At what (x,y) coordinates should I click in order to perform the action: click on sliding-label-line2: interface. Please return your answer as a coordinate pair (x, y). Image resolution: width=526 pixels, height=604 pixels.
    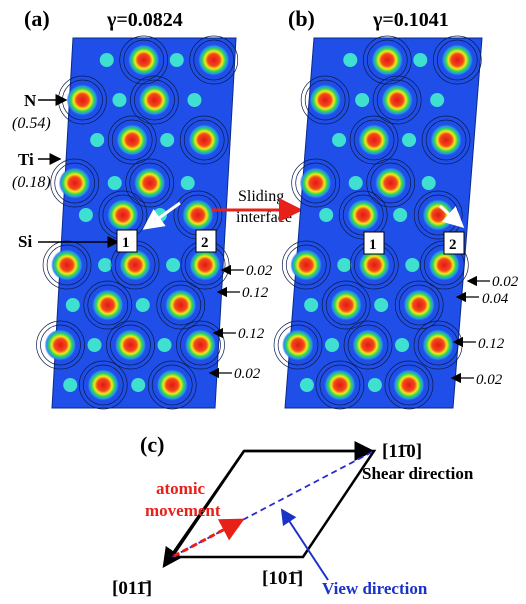
    Looking at the image, I should click on (264, 217).